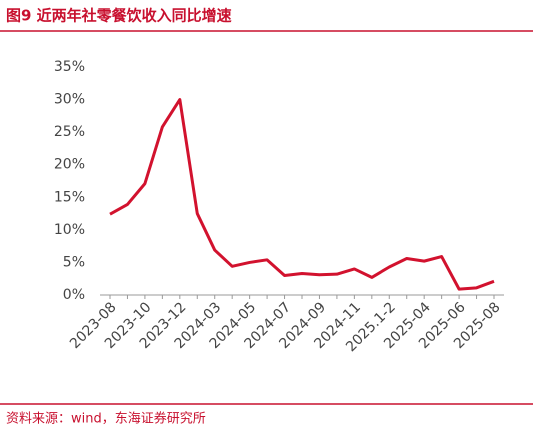  I want to click on y-tick-label: 10%, so click(69, 230).